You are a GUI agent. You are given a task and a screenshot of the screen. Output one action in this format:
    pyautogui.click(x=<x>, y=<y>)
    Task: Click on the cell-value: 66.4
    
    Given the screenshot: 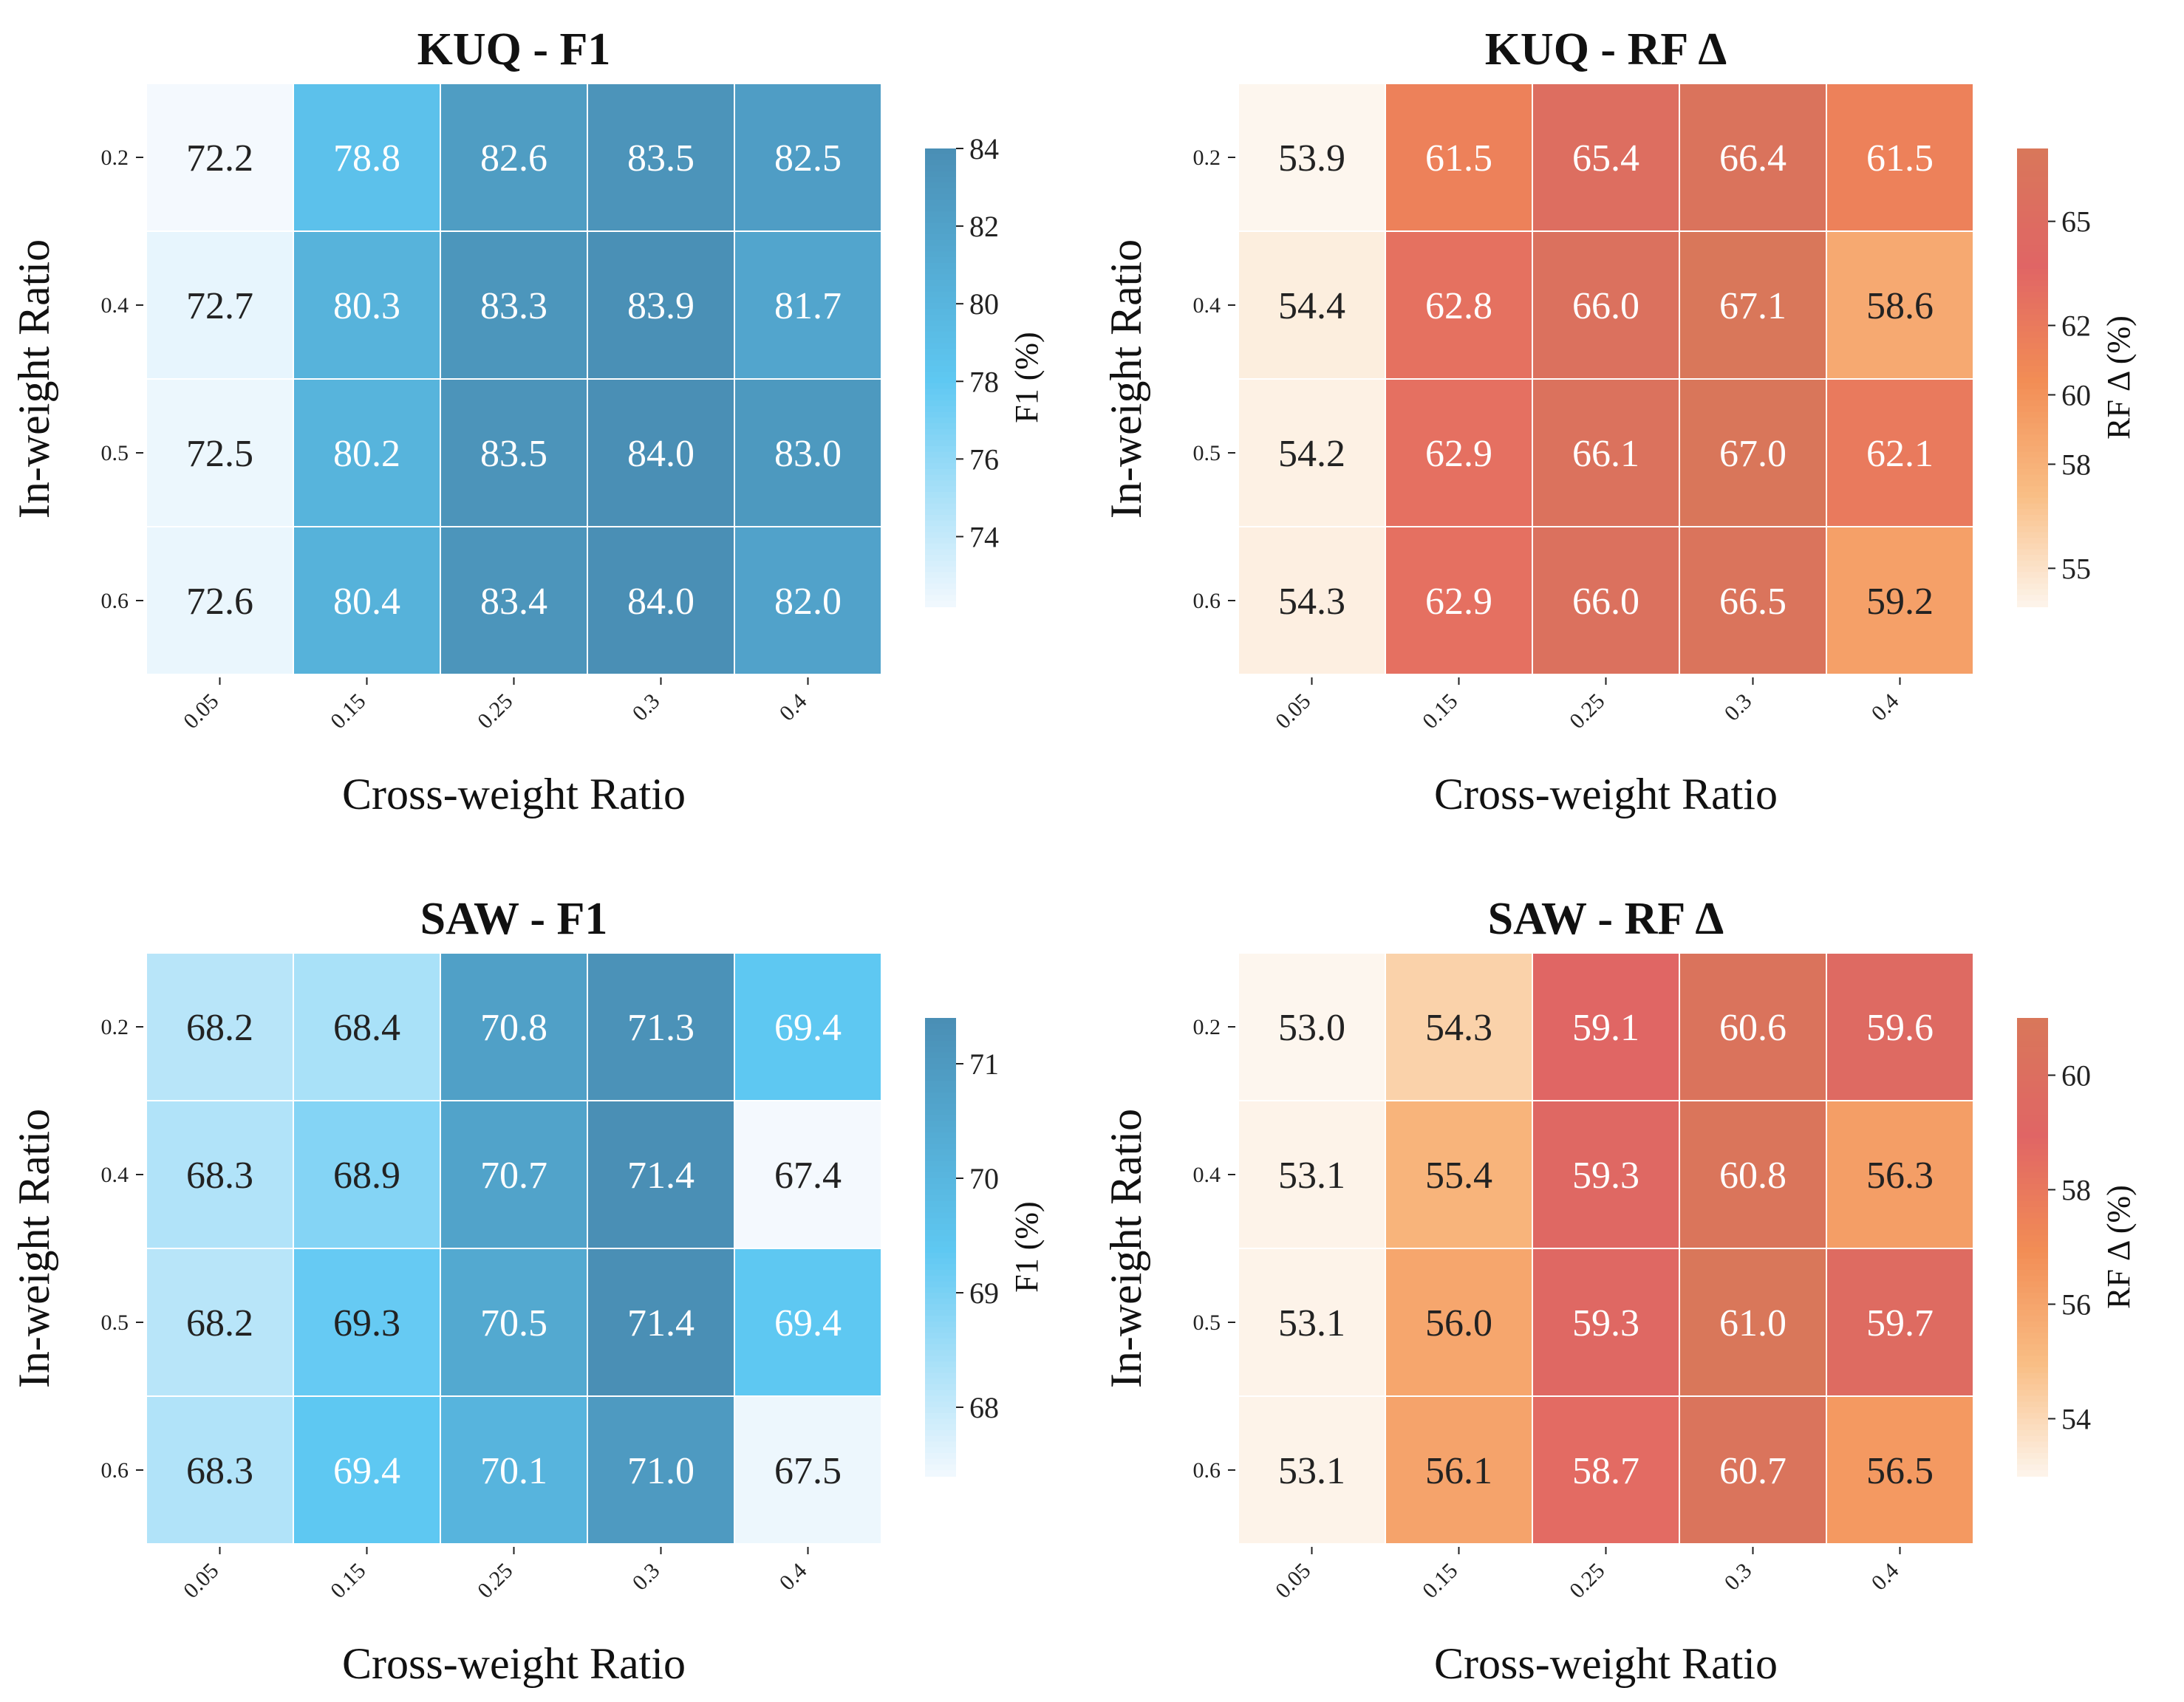 What is the action you would take?
    pyautogui.click(x=1753, y=158)
    